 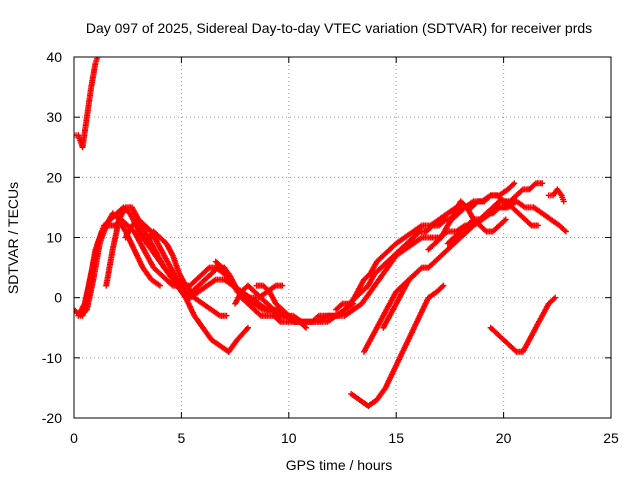 I want to click on y-axis-label: SDTVAR / TECUs, so click(x=13, y=238).